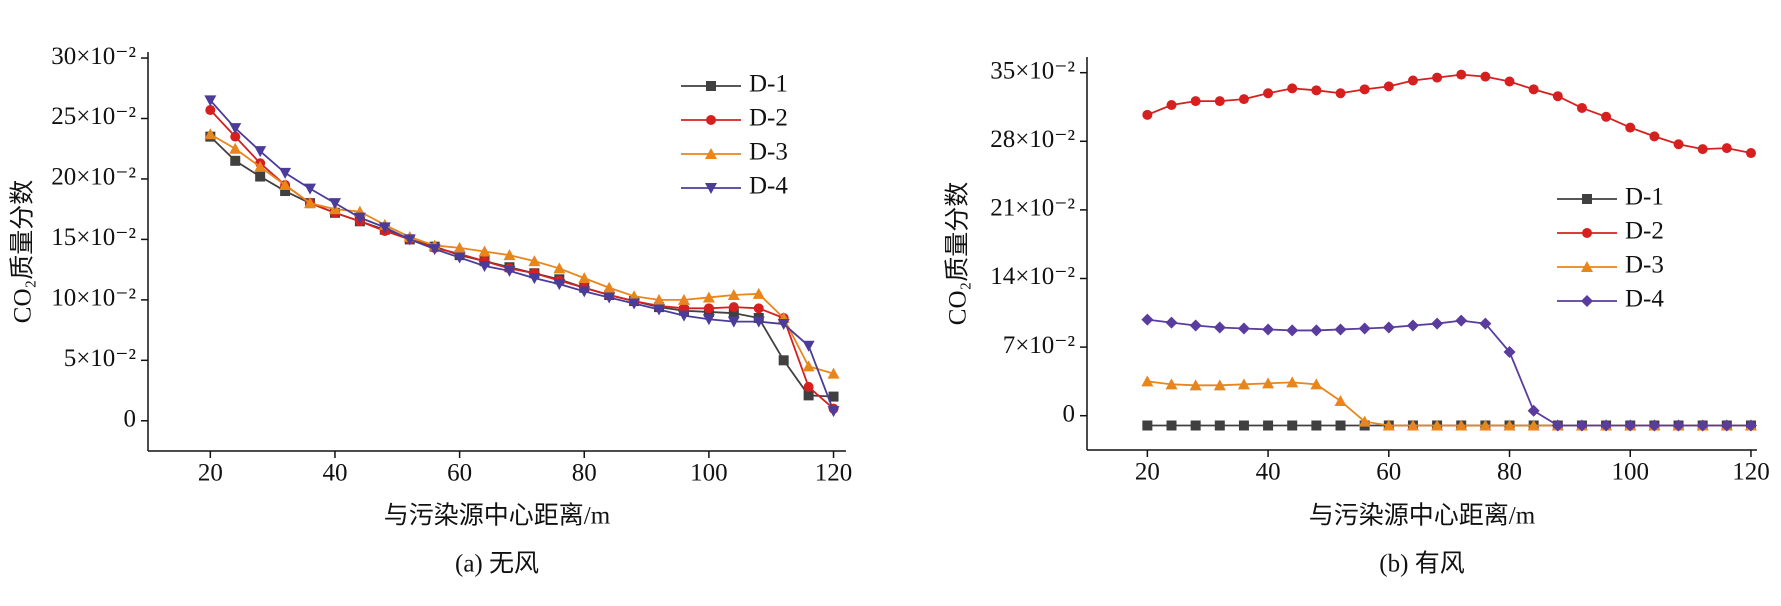 Image resolution: width=1781 pixels, height=606 pixels. Describe the element at coordinates (1069, 413) in the screenshot. I see `y-tick-label: 0` at that location.